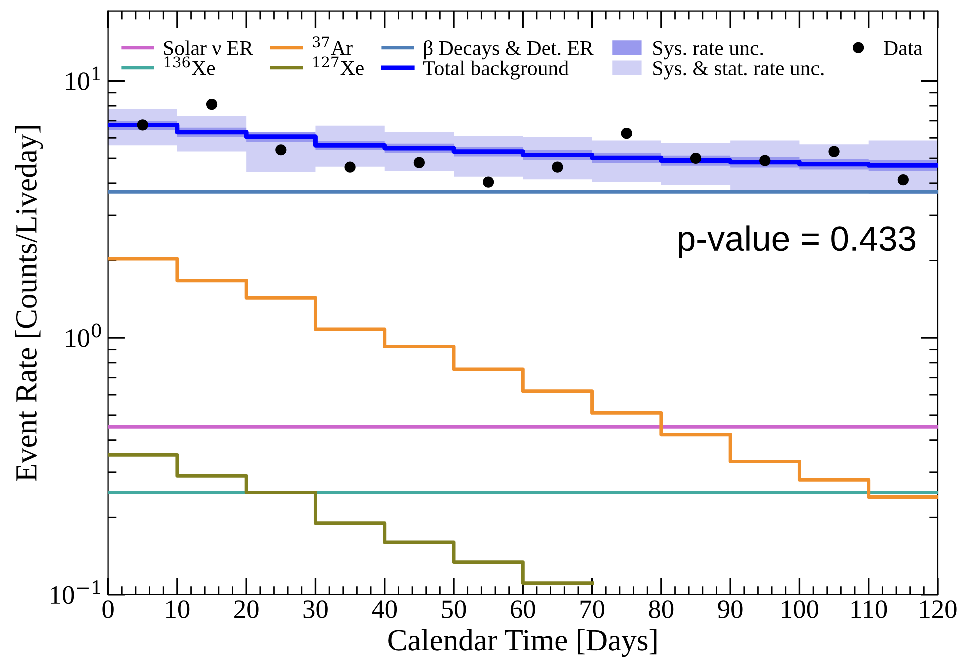 The image size is (967, 667). What do you see at coordinates (178, 609) in the screenshot?
I see `x-tick-label: 10` at bounding box center [178, 609].